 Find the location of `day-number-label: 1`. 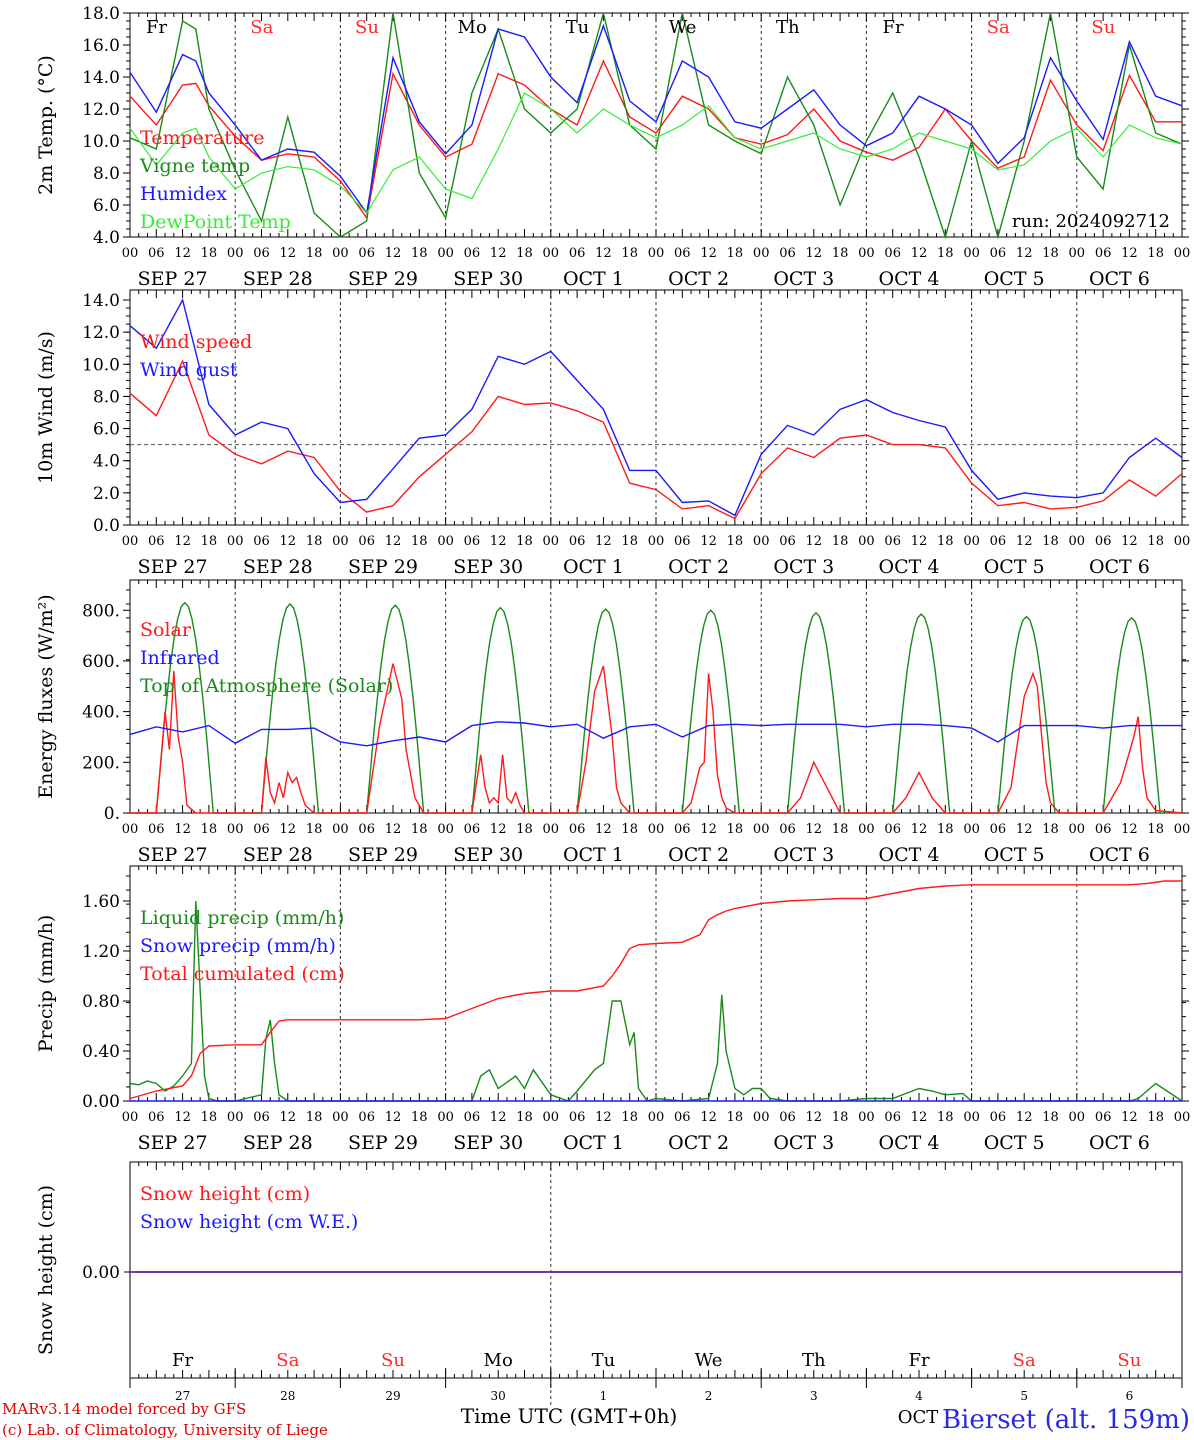

day-number-label: 1 is located at coordinates (604, 1396).